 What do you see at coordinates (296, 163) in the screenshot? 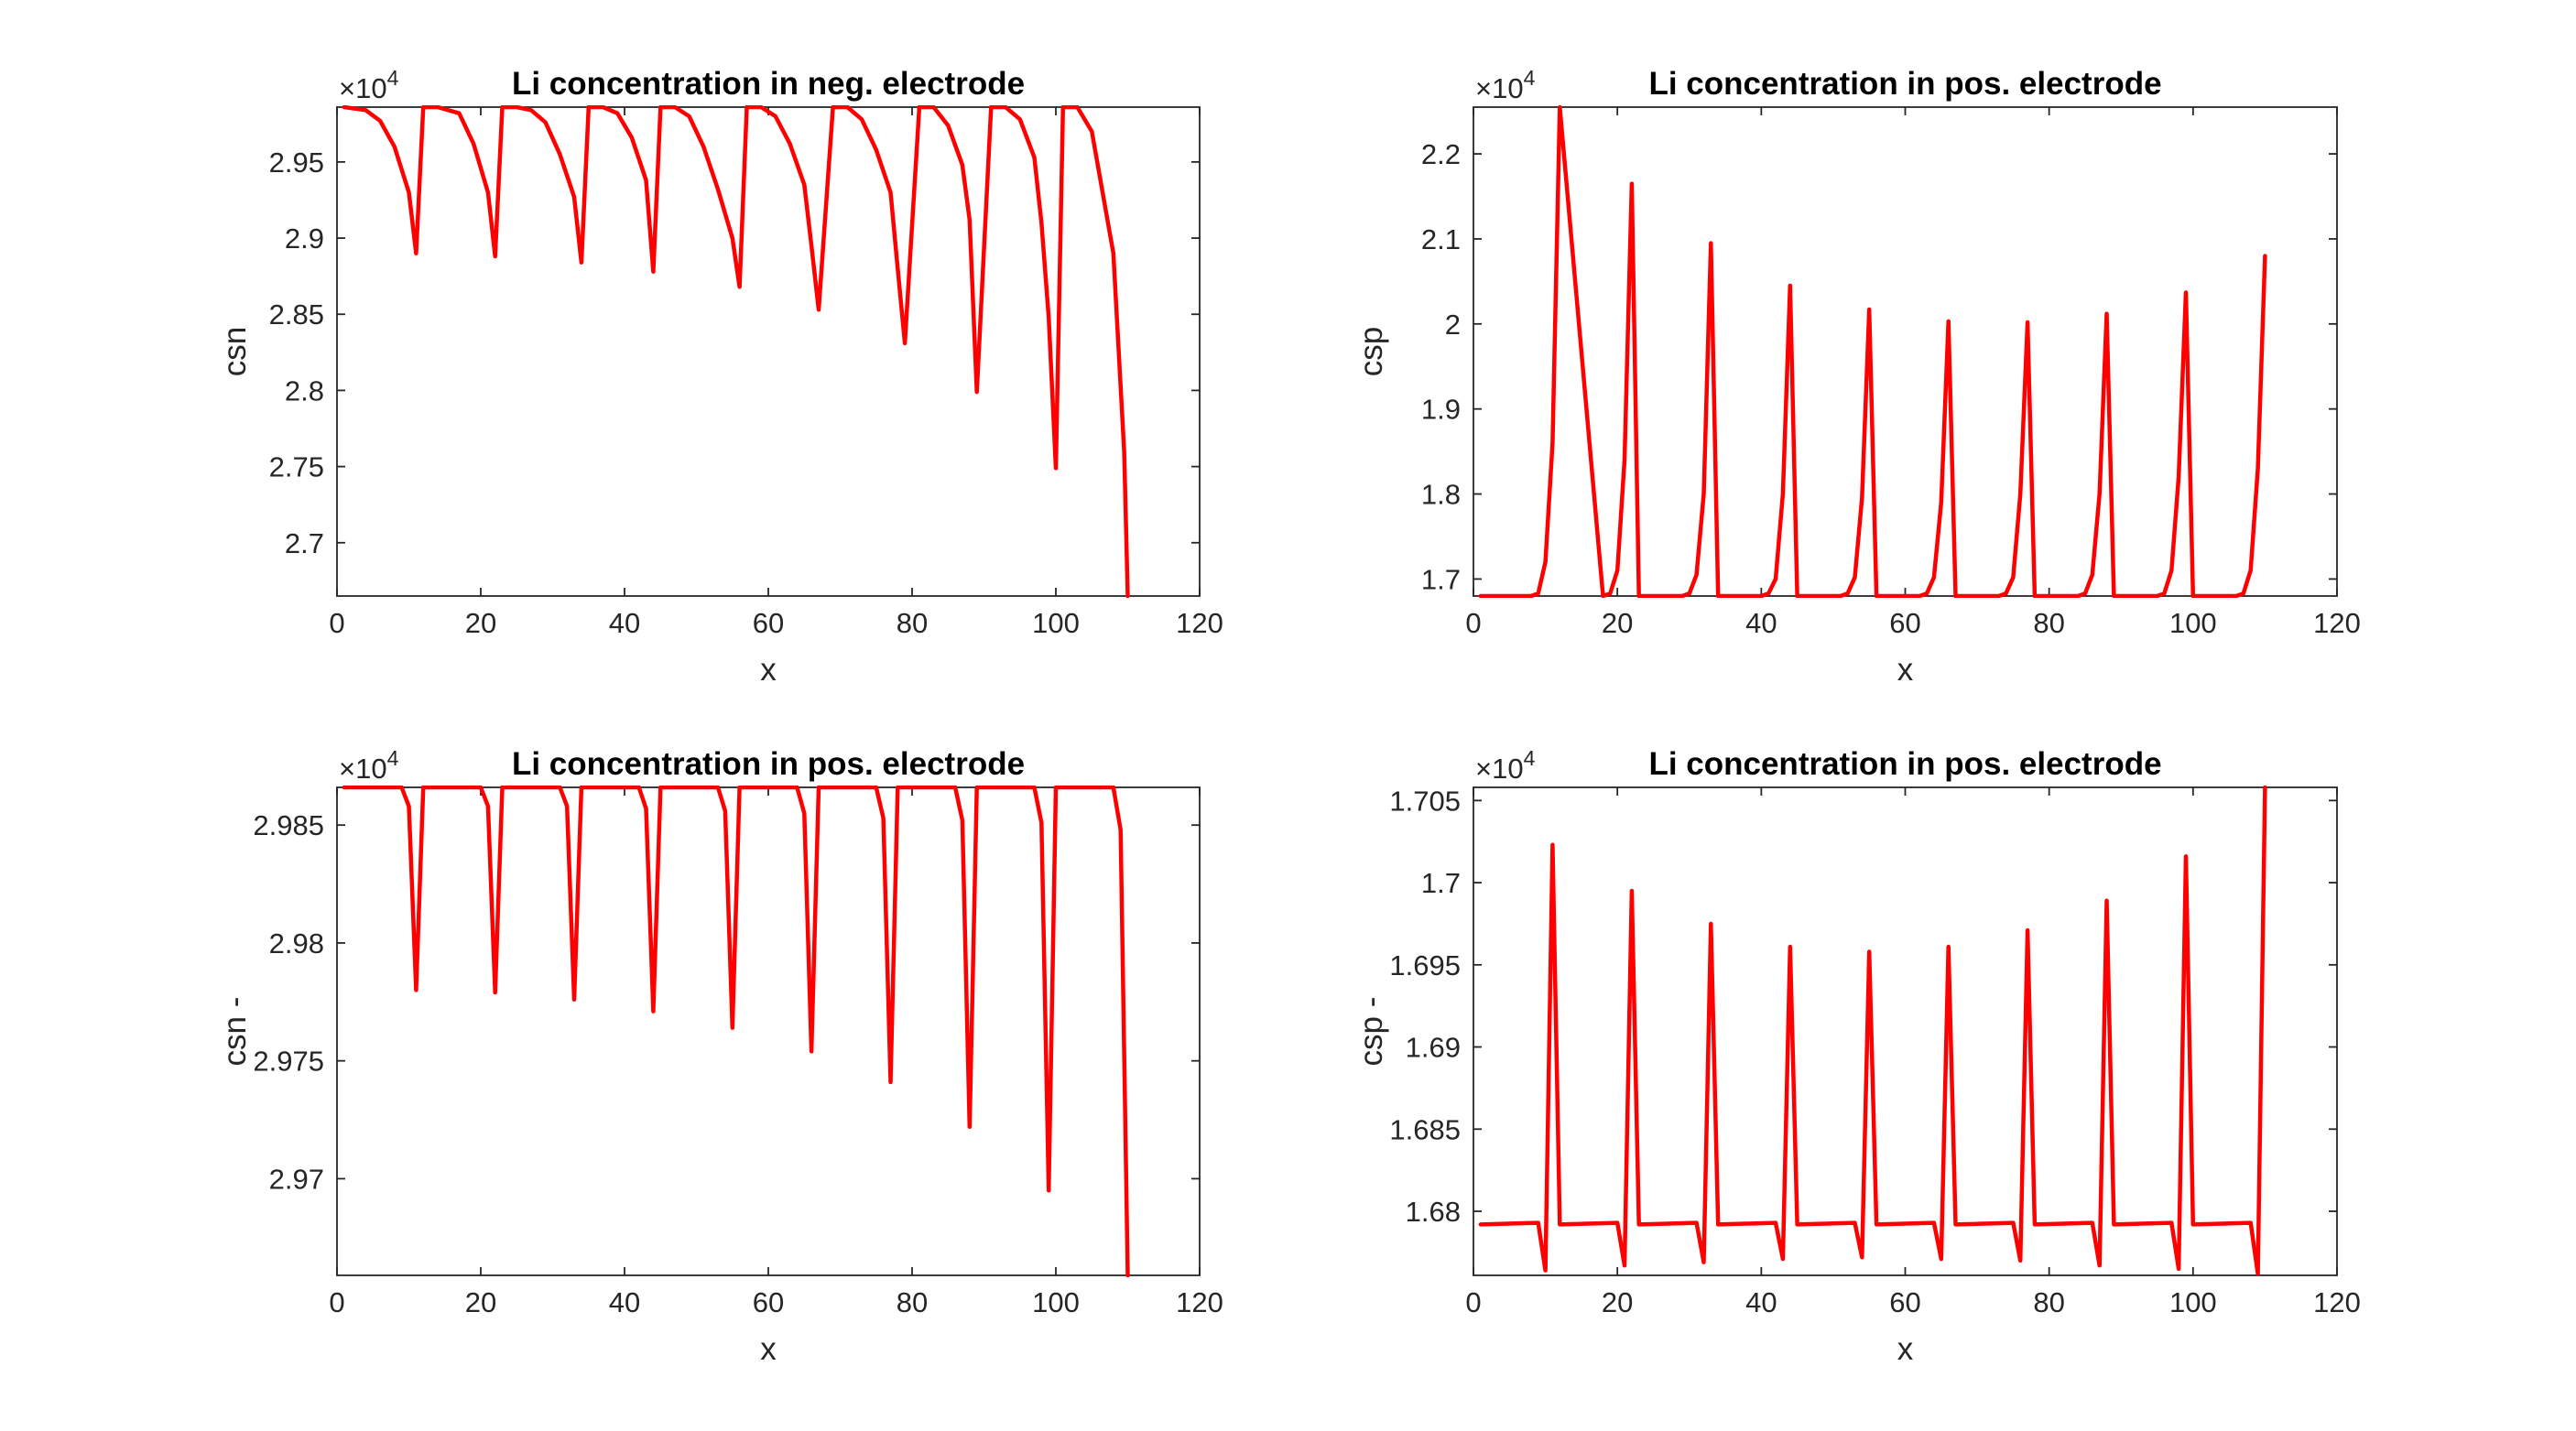
I see `y-tick-label: 2.95` at bounding box center [296, 163].